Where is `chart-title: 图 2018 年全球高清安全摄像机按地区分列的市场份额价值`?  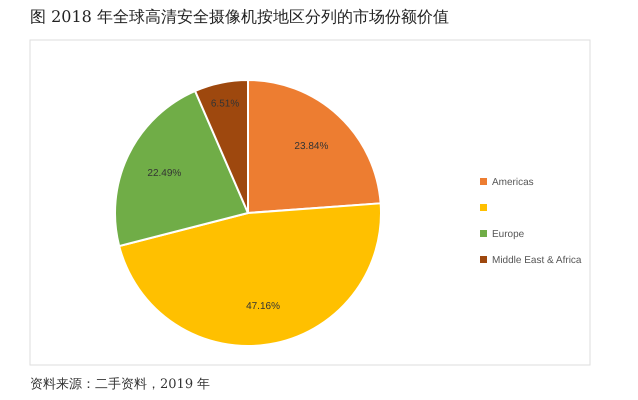 chart-title: 图 2018 年全球高清安全摄像机按地区分列的市场份额价值 is located at coordinates (239, 16).